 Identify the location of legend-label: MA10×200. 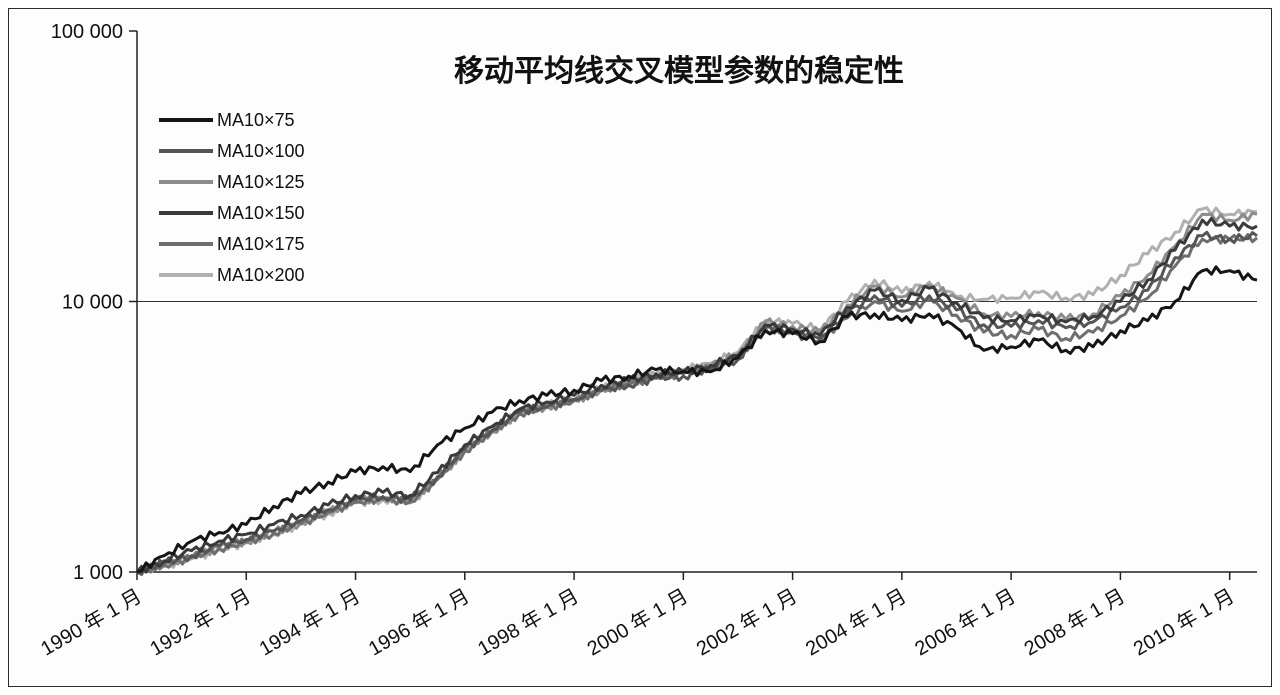
(261, 275).